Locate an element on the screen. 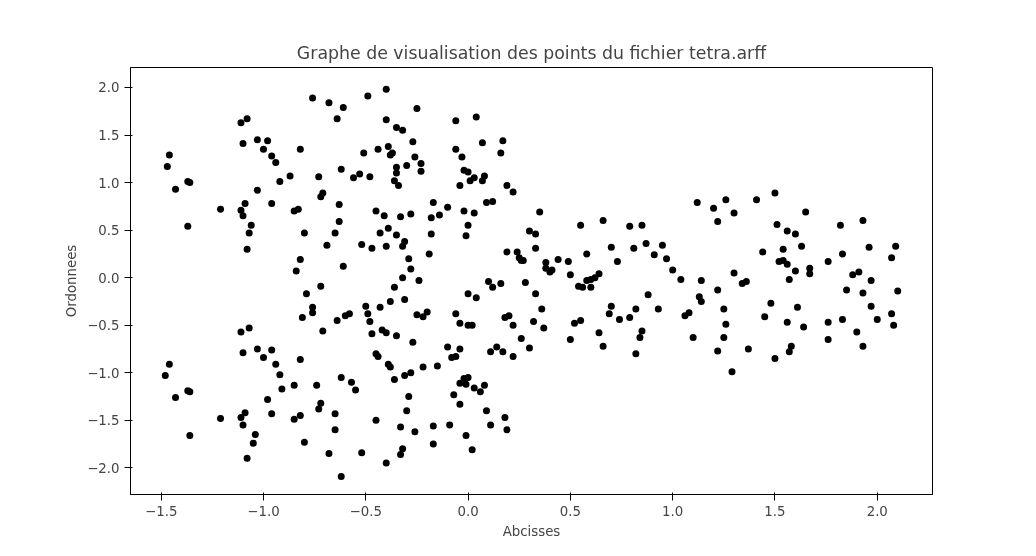 This screenshot has height=556, width=1036. x-tick-label: −1.5 is located at coordinates (161, 511).